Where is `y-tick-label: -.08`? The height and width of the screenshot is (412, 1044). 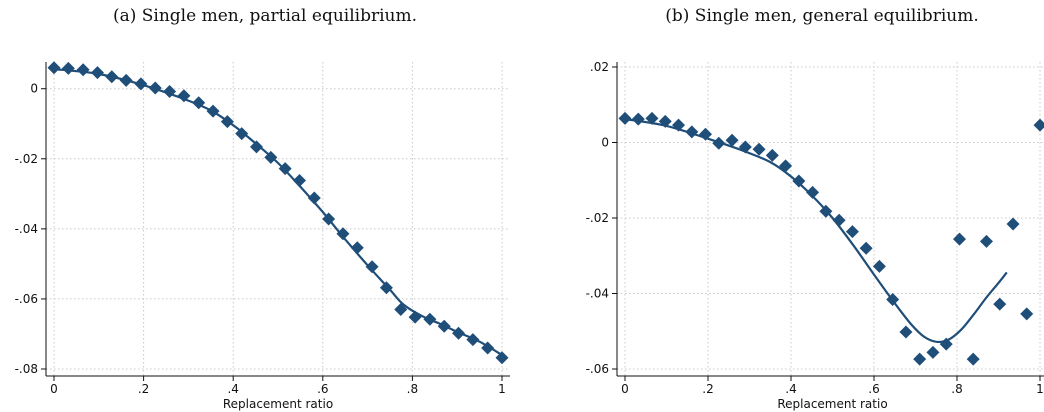 y-tick-label: -.08 is located at coordinates (26, 369).